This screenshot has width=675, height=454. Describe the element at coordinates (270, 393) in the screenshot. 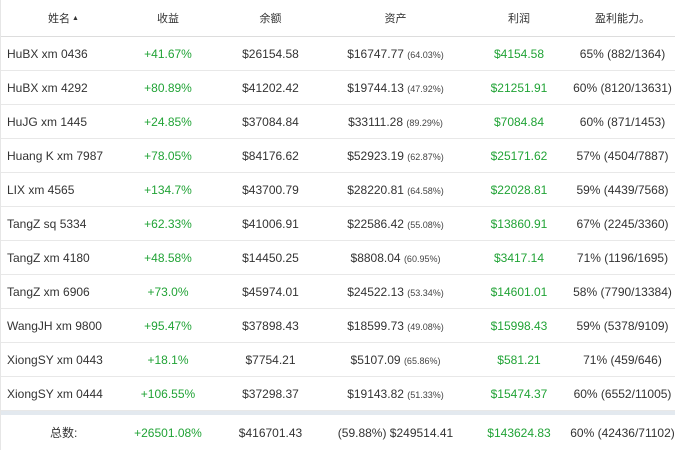

I see `account-balance: $37298.37` at that location.